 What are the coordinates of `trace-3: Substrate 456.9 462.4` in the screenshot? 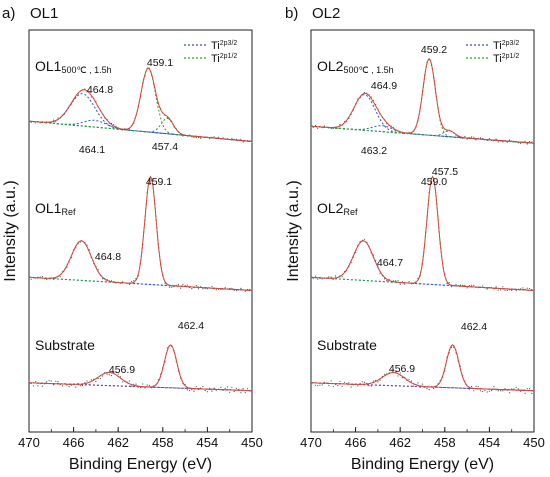 It's located at (422, 358).